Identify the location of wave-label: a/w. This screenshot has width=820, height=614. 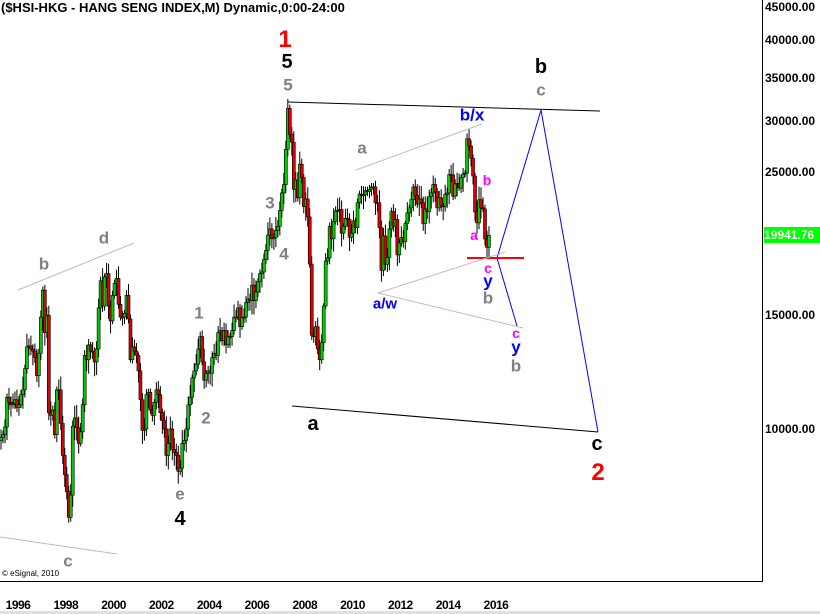
(385, 304).